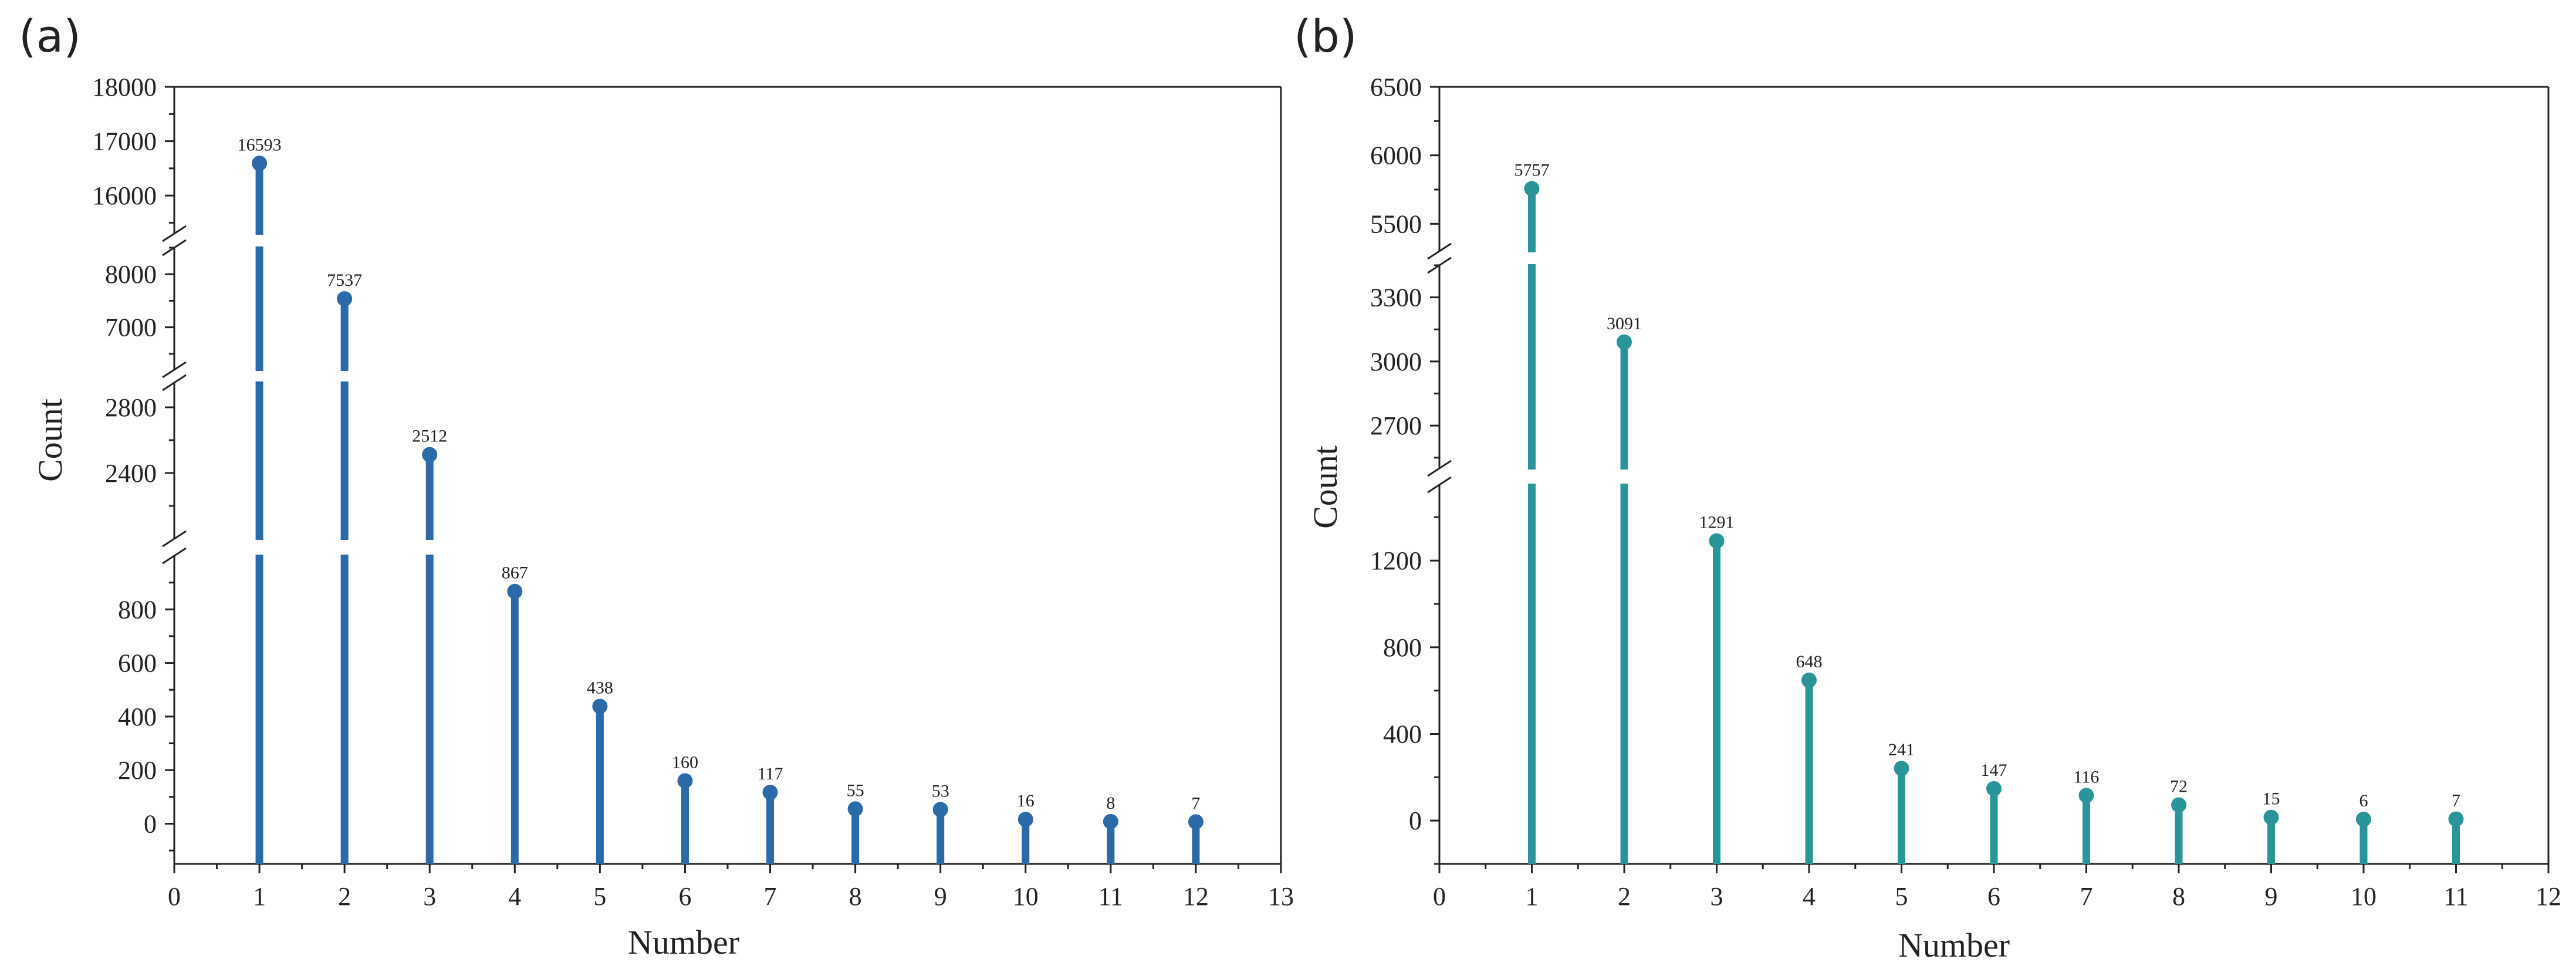 The height and width of the screenshot is (976, 2576). I want to click on panel-a-bar-value-label: 438, so click(600, 688).